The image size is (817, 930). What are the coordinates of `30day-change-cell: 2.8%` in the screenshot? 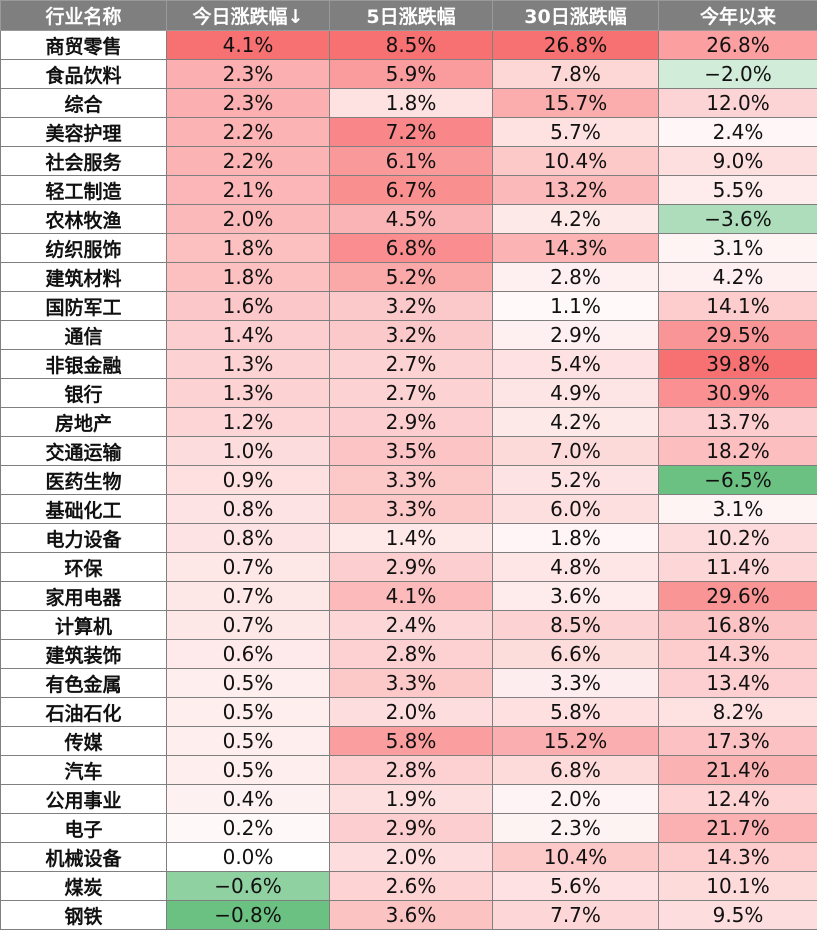 It's located at (576, 277).